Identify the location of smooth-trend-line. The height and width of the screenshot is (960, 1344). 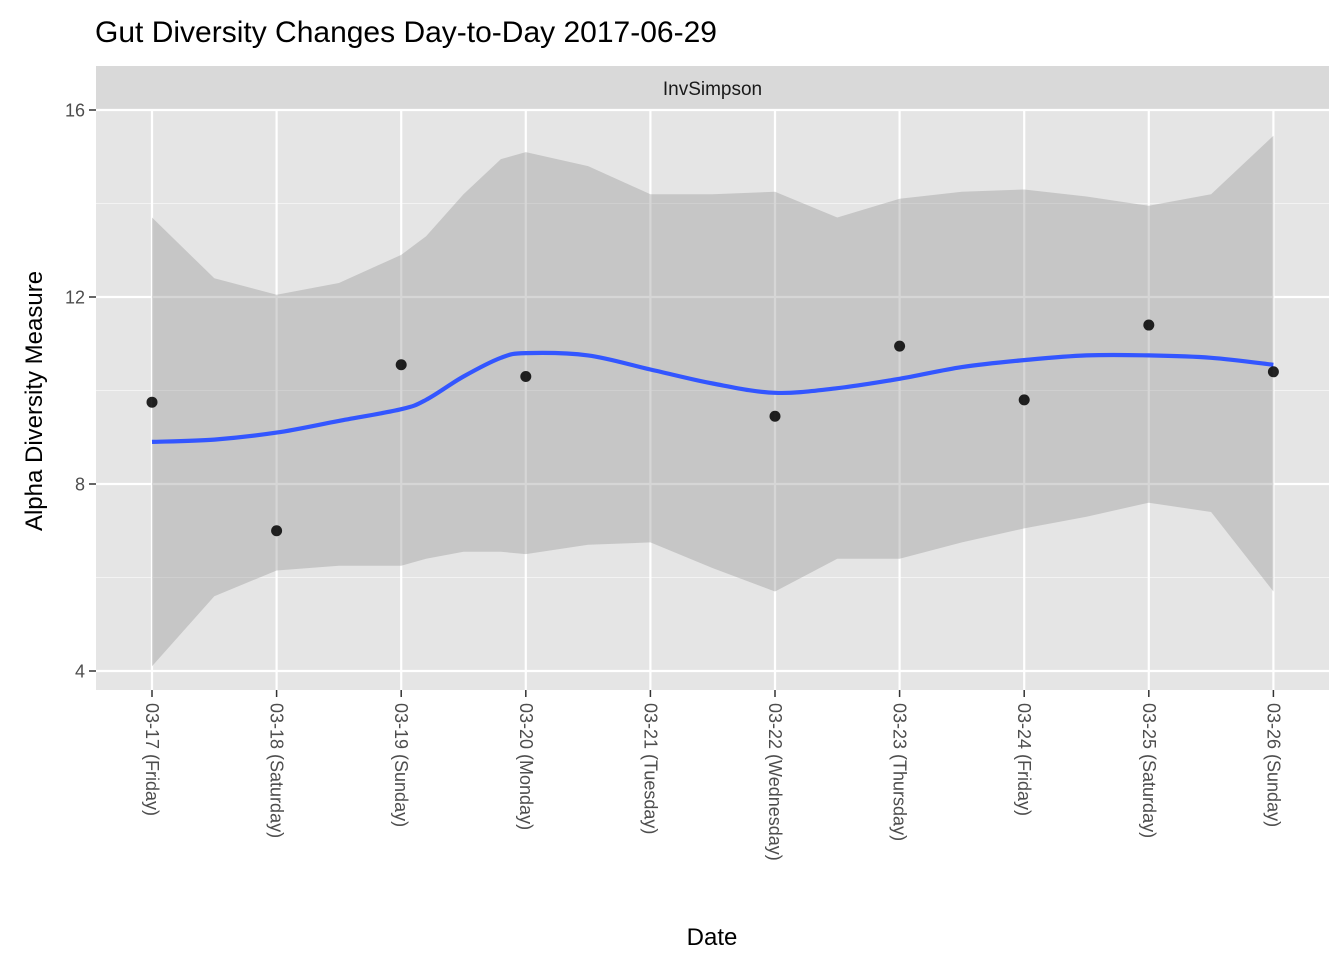
(712, 397).